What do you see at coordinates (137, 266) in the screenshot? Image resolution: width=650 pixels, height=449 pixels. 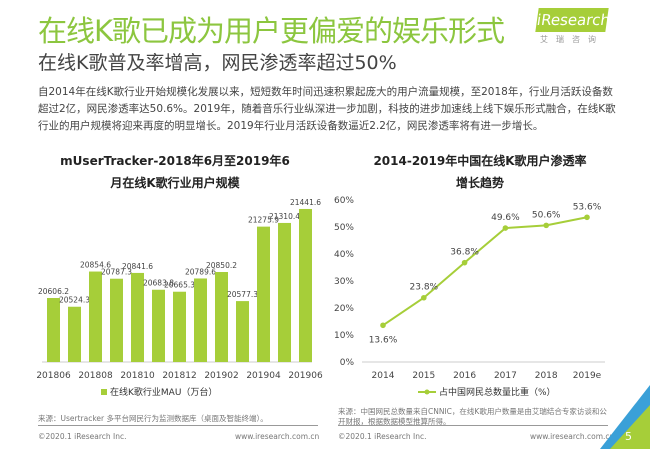 I see `bar-data-label: 20841.6` at bounding box center [137, 266].